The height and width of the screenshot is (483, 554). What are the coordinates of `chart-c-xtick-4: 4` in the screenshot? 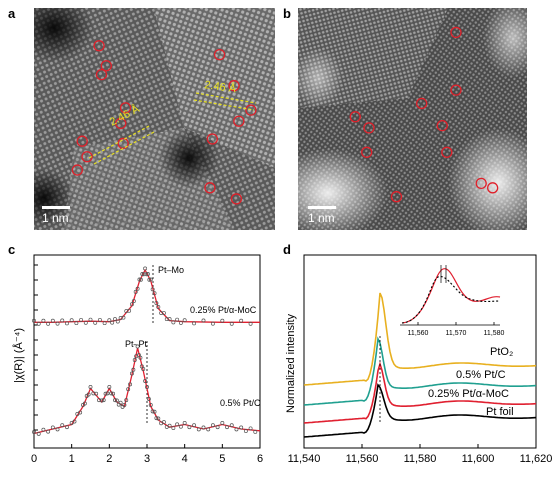 It's located at (185, 459).